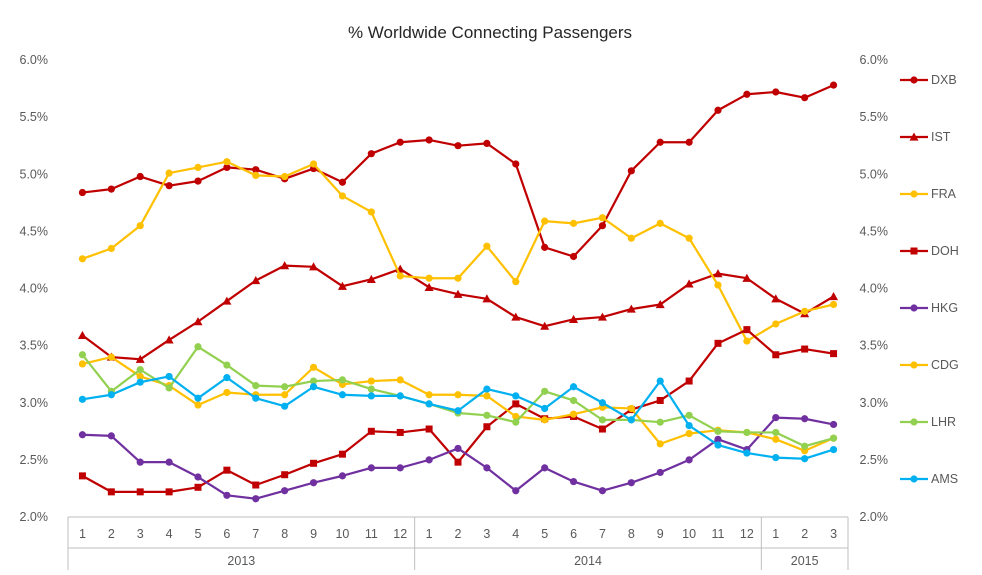  I want to click on y-tick-label-right: 2.0%, so click(874, 517).